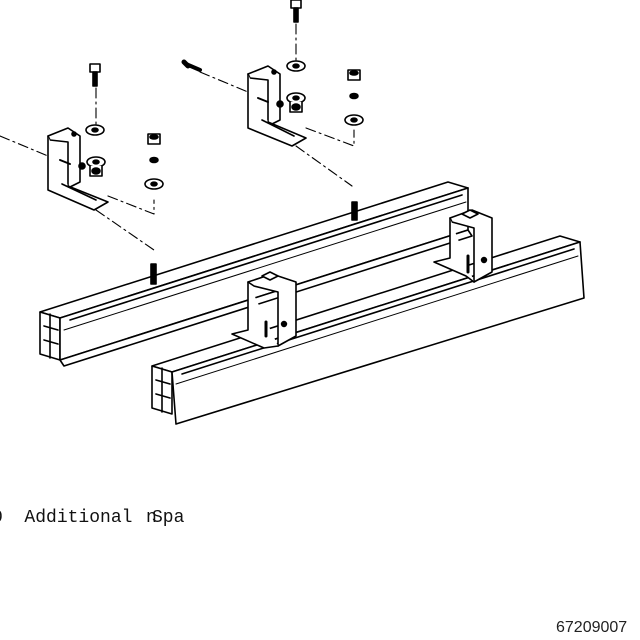 The width and height of the screenshot is (640, 640). I want to click on washer-top-upper, so click(296, 66).